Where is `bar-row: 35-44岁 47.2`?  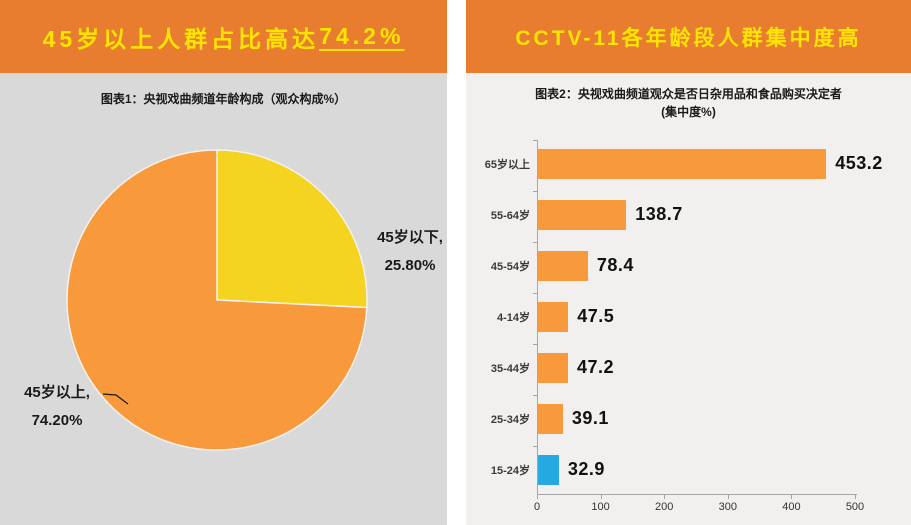 bar-row: 35-44岁 47.2 is located at coordinates (688, 367).